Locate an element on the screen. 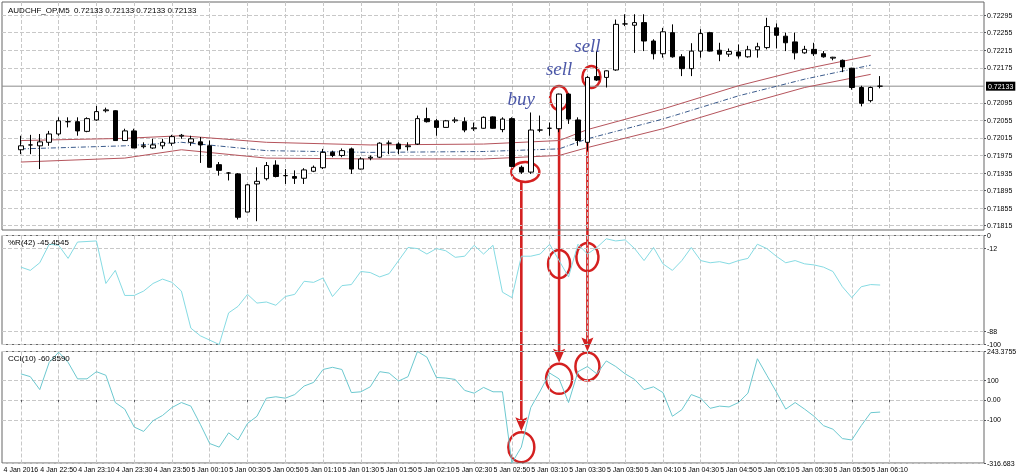 The width and height of the screenshot is (1024, 476). chart-title: CCI(10) -60.8590 is located at coordinates (39, 358).